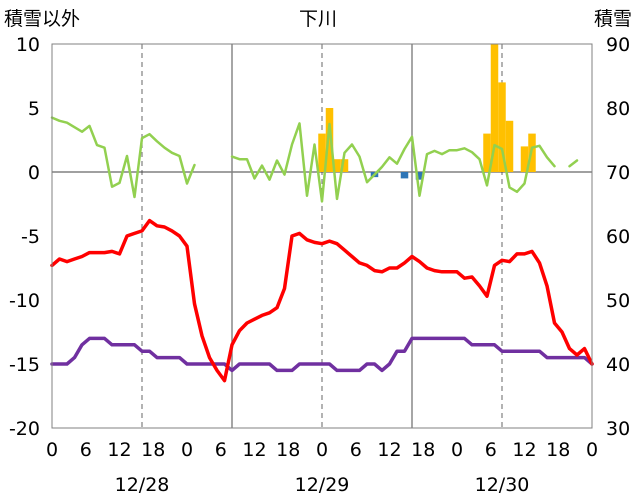 The image size is (636, 501). I want to click on left-tick-label-5: -15, so click(24, 365).